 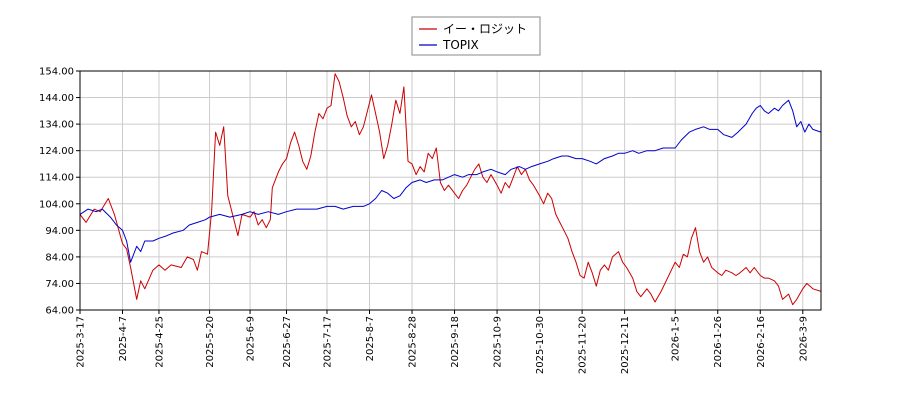 What do you see at coordinates (413, 342) in the screenshot?
I see `x-tick-label: 2025-8-28` at bounding box center [413, 342].